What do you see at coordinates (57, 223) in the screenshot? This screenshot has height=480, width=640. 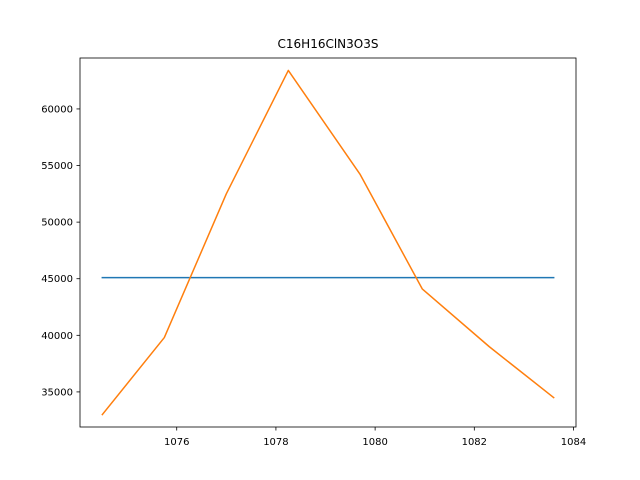 I see `y-tick-label: 50000` at bounding box center [57, 223].